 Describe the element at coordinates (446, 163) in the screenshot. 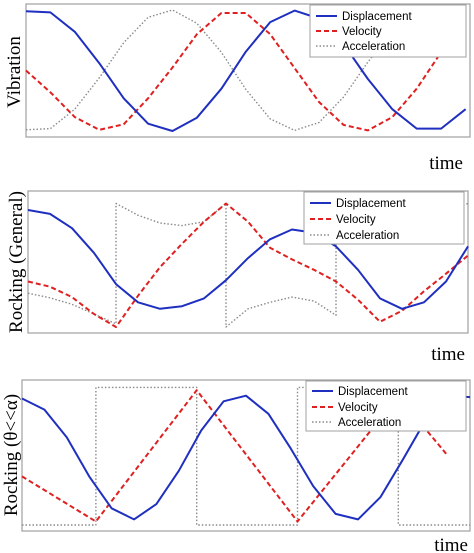

I see `x-axis-label-vibration: time` at that location.